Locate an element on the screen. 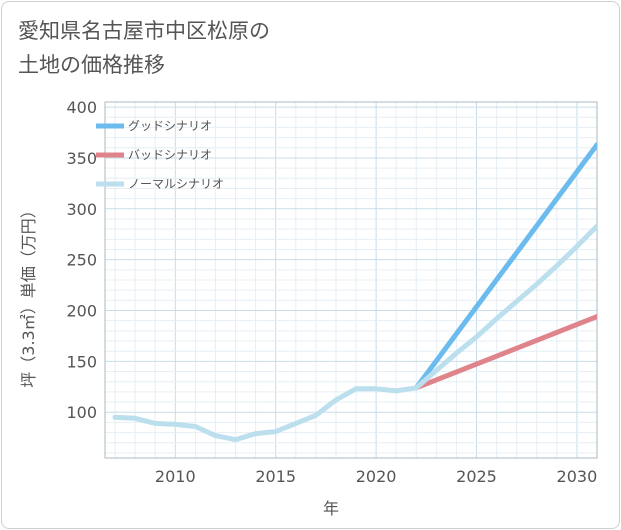 Image resolution: width=621 pixels, height=530 pixels. legend-label: バッドシナリオ is located at coordinates (170, 155).